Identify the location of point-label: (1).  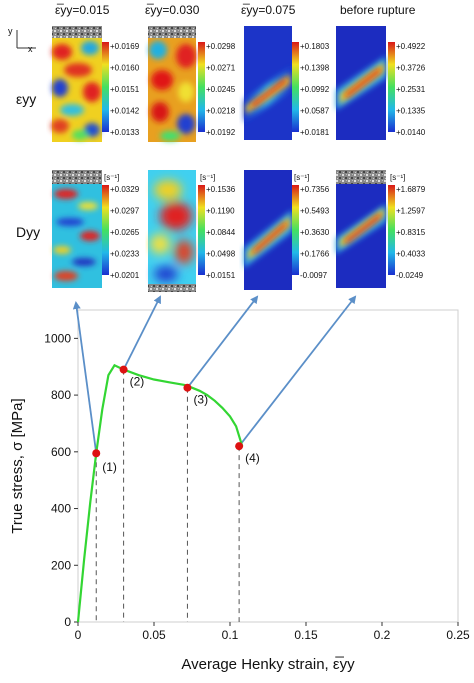
(109, 467).